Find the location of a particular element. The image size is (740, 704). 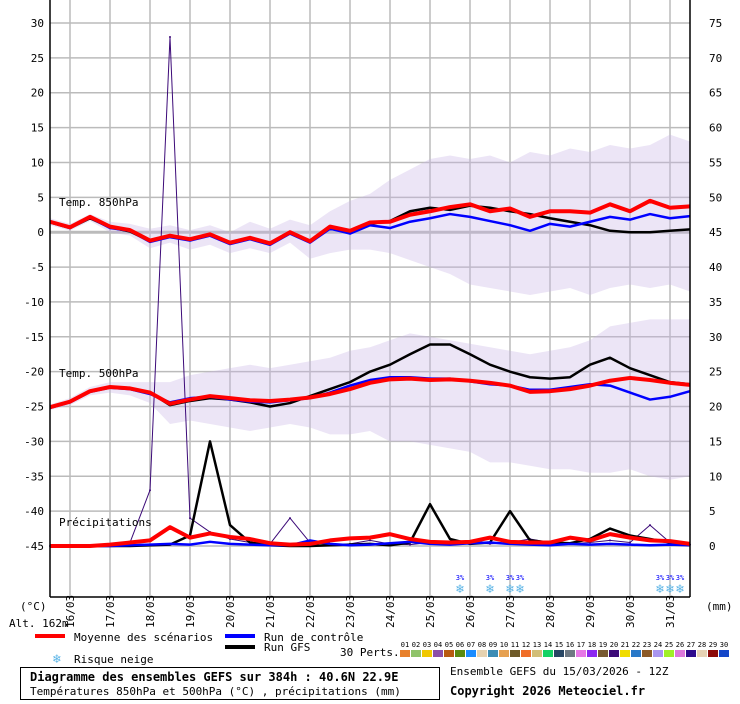

left-tick-label: -40 is located at coordinates (34, 511).